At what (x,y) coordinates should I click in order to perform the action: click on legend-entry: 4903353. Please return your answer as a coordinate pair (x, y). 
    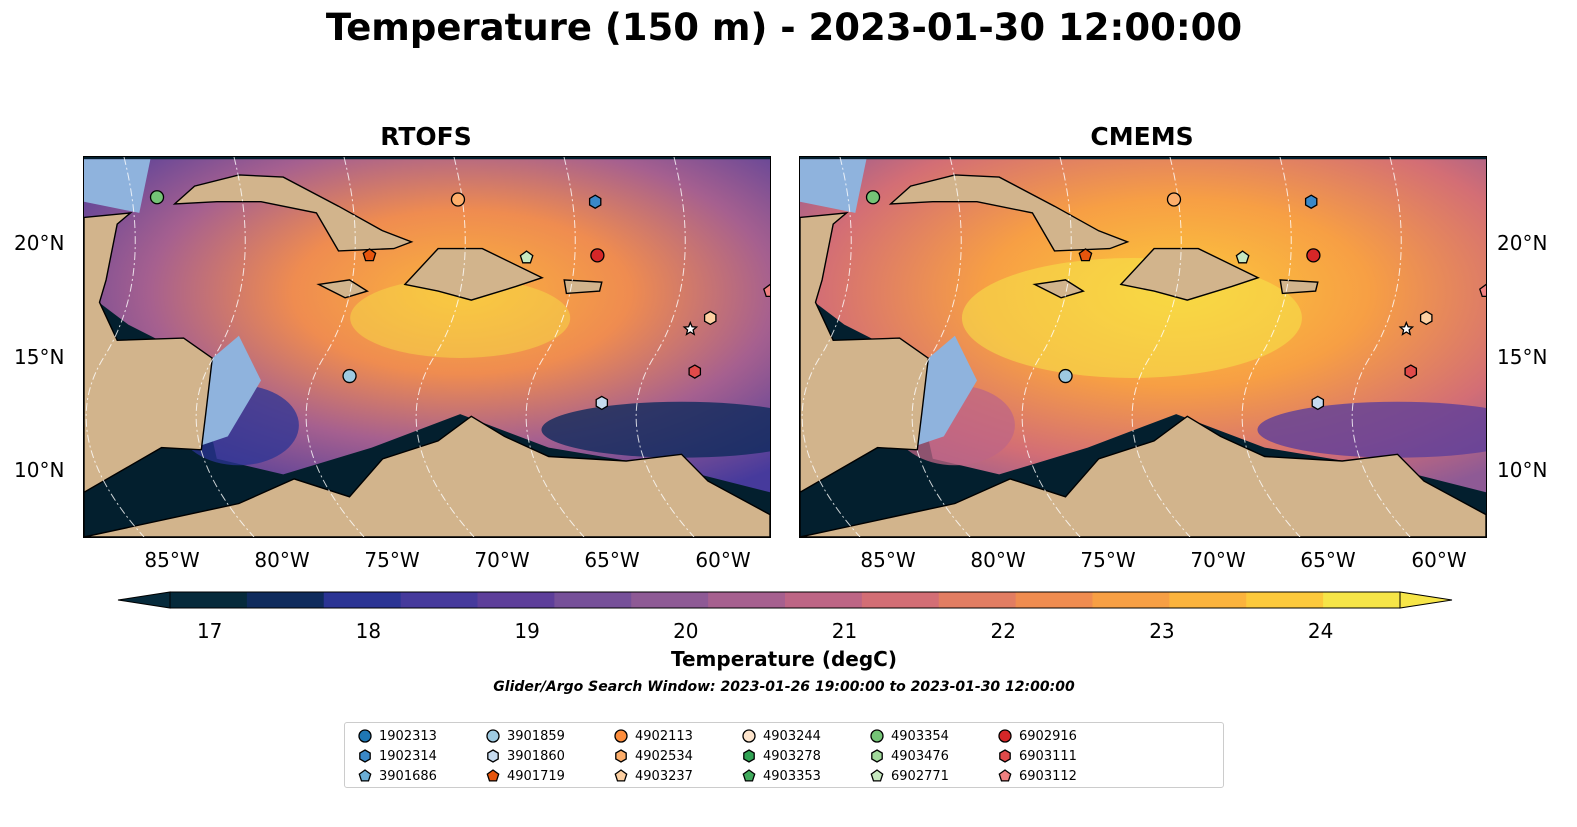
    Looking at the image, I should click on (781, 776).